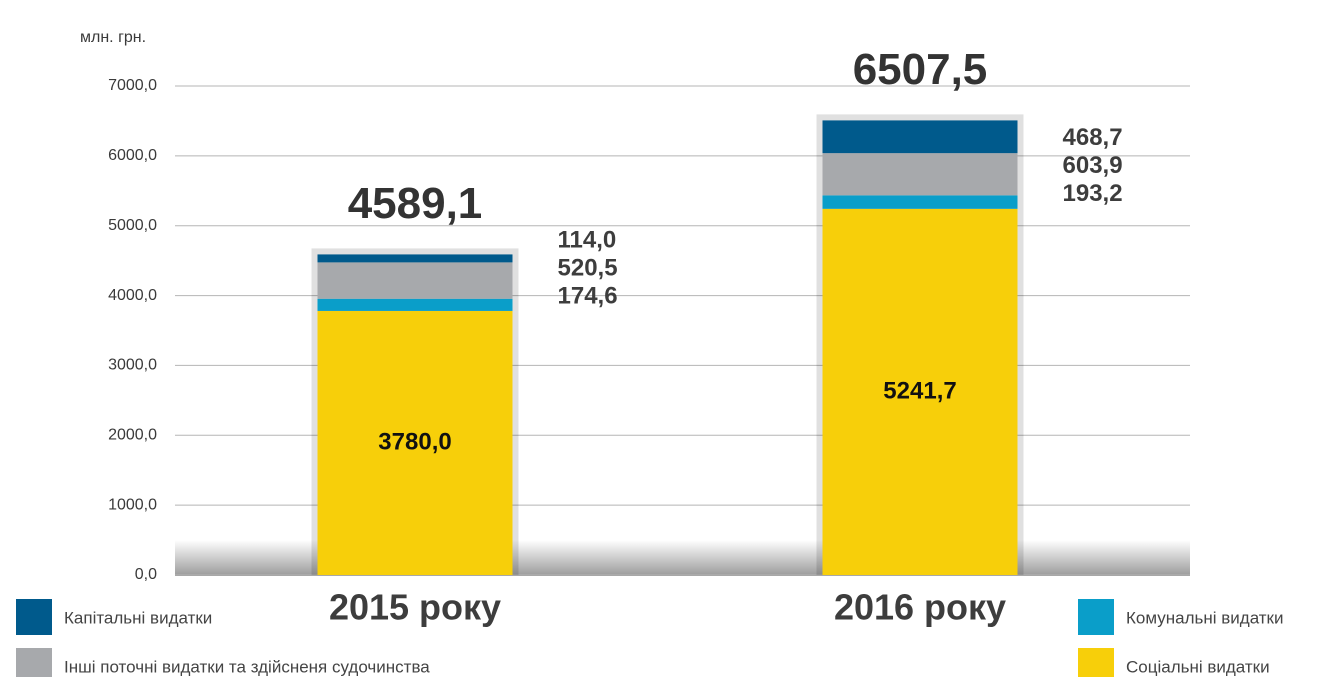 The width and height of the screenshot is (1322, 677). What do you see at coordinates (132, 365) in the screenshot?
I see `y-tick-label: 3000,0` at bounding box center [132, 365].